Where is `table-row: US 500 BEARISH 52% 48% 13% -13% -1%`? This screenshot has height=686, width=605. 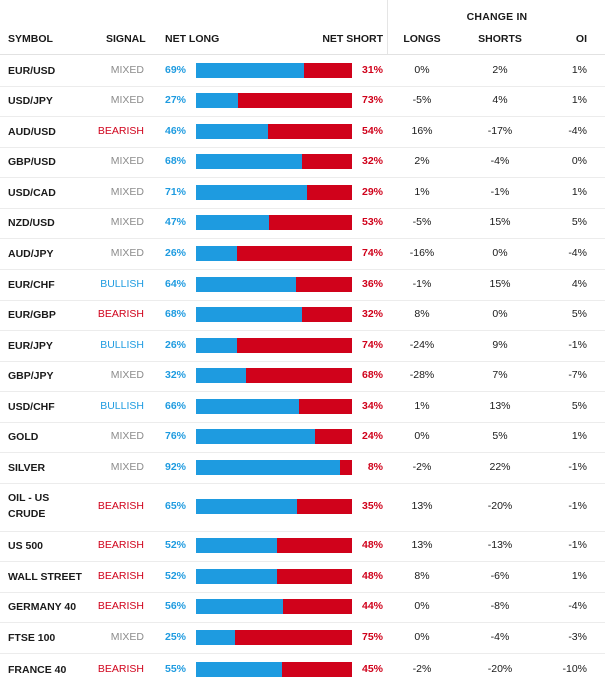 table-row: US 500 BEARISH 52% 48% 13% -13% -1% is located at coordinates (302, 546).